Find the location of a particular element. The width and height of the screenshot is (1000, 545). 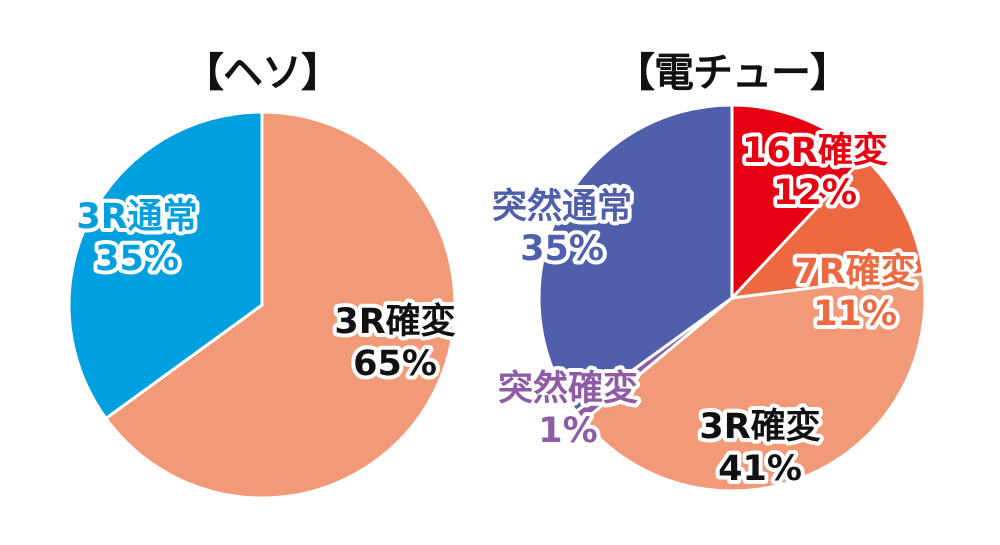

pie-1-slice-3-percent: 1% is located at coordinates (567, 431).